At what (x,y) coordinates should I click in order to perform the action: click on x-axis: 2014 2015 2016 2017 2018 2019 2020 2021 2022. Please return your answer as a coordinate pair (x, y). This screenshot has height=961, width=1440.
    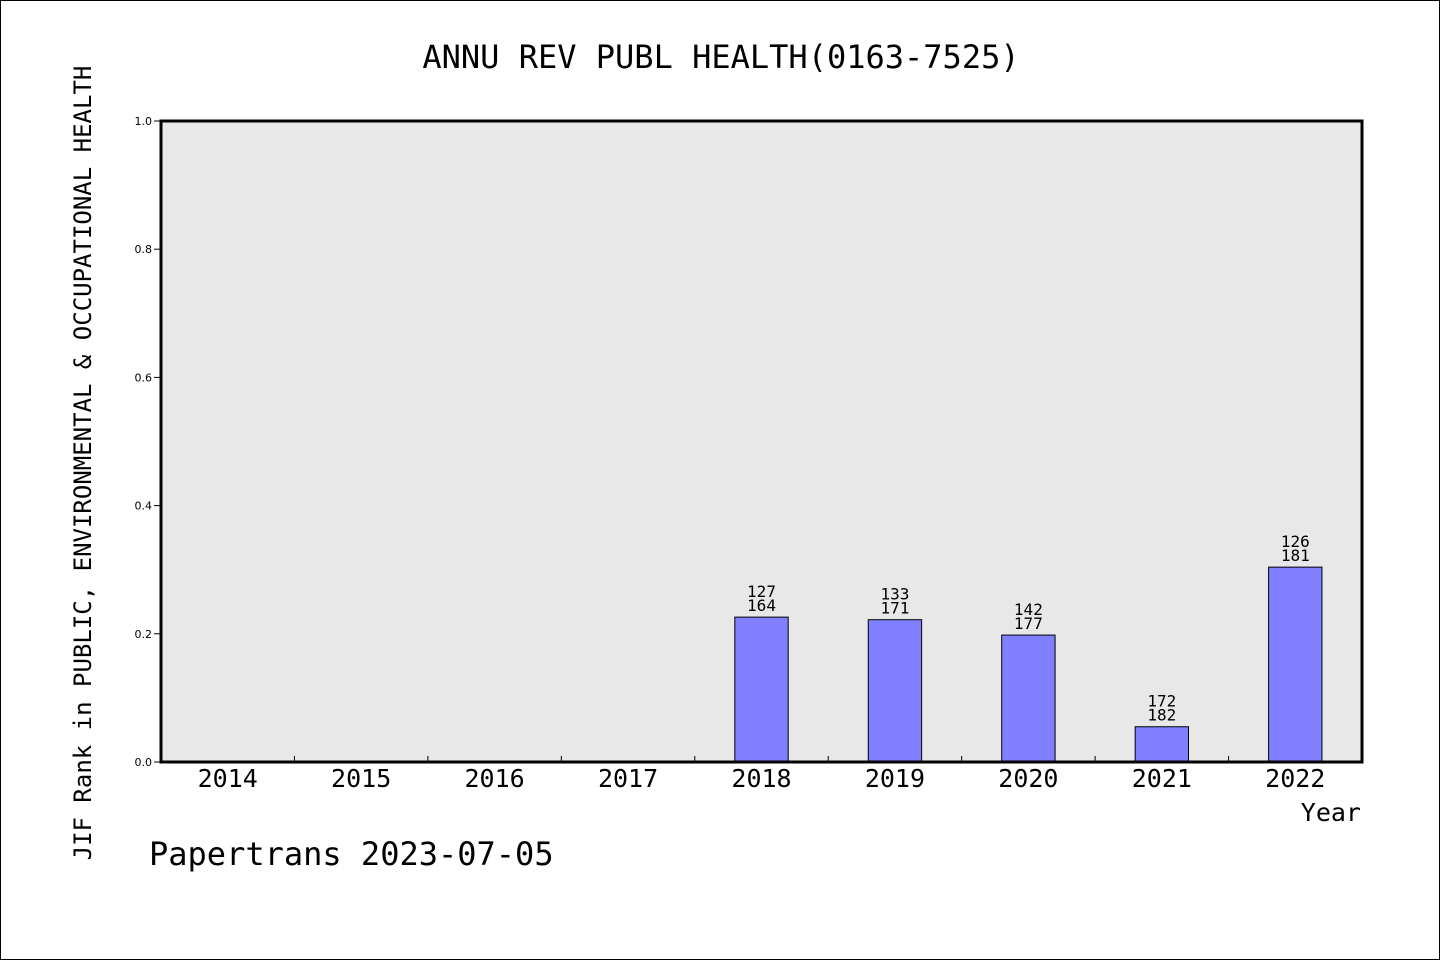
    Looking at the image, I should click on (761, 774).